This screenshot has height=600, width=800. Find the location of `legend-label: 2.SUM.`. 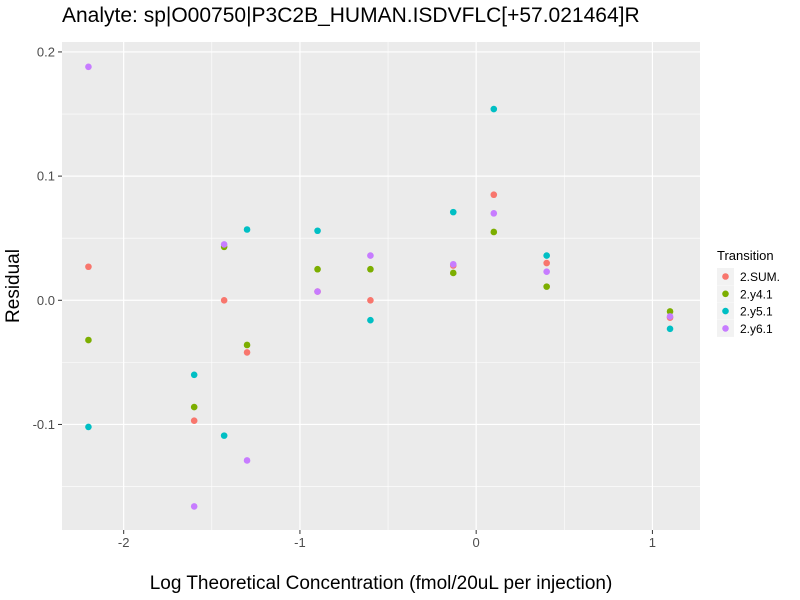

legend-label: 2.SUM. is located at coordinates (760, 277).